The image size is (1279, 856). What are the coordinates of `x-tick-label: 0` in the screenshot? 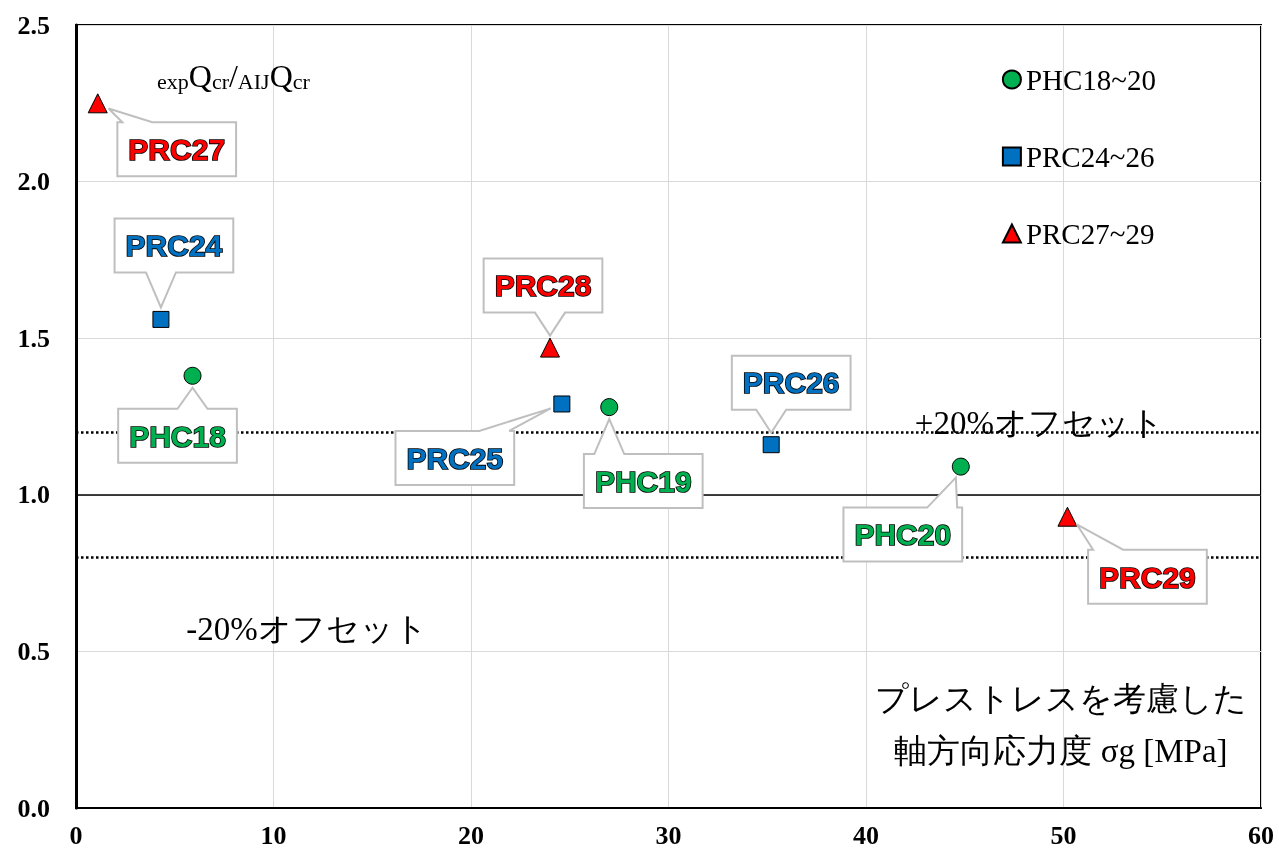 It's located at (76, 835).